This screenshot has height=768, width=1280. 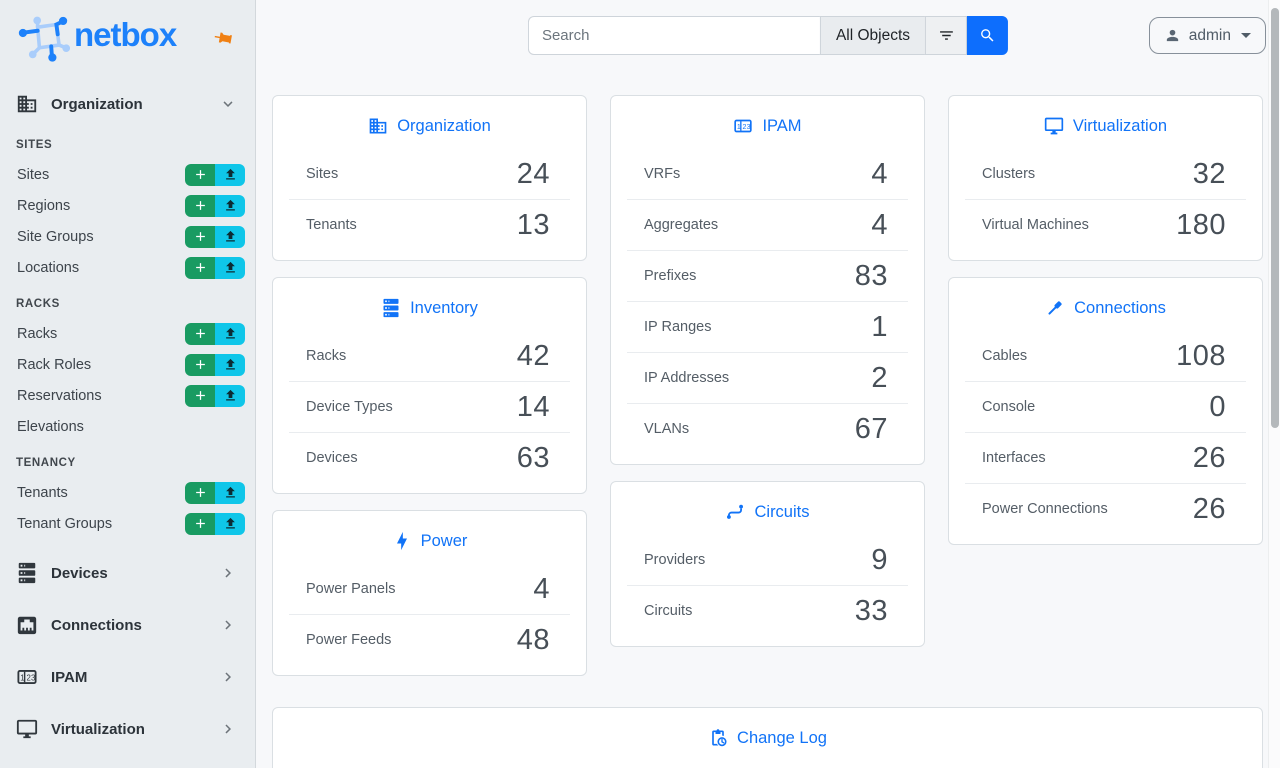 What do you see at coordinates (127, 729) in the screenshot?
I see `sidebar-menu-virtualization: Virtualization` at bounding box center [127, 729].